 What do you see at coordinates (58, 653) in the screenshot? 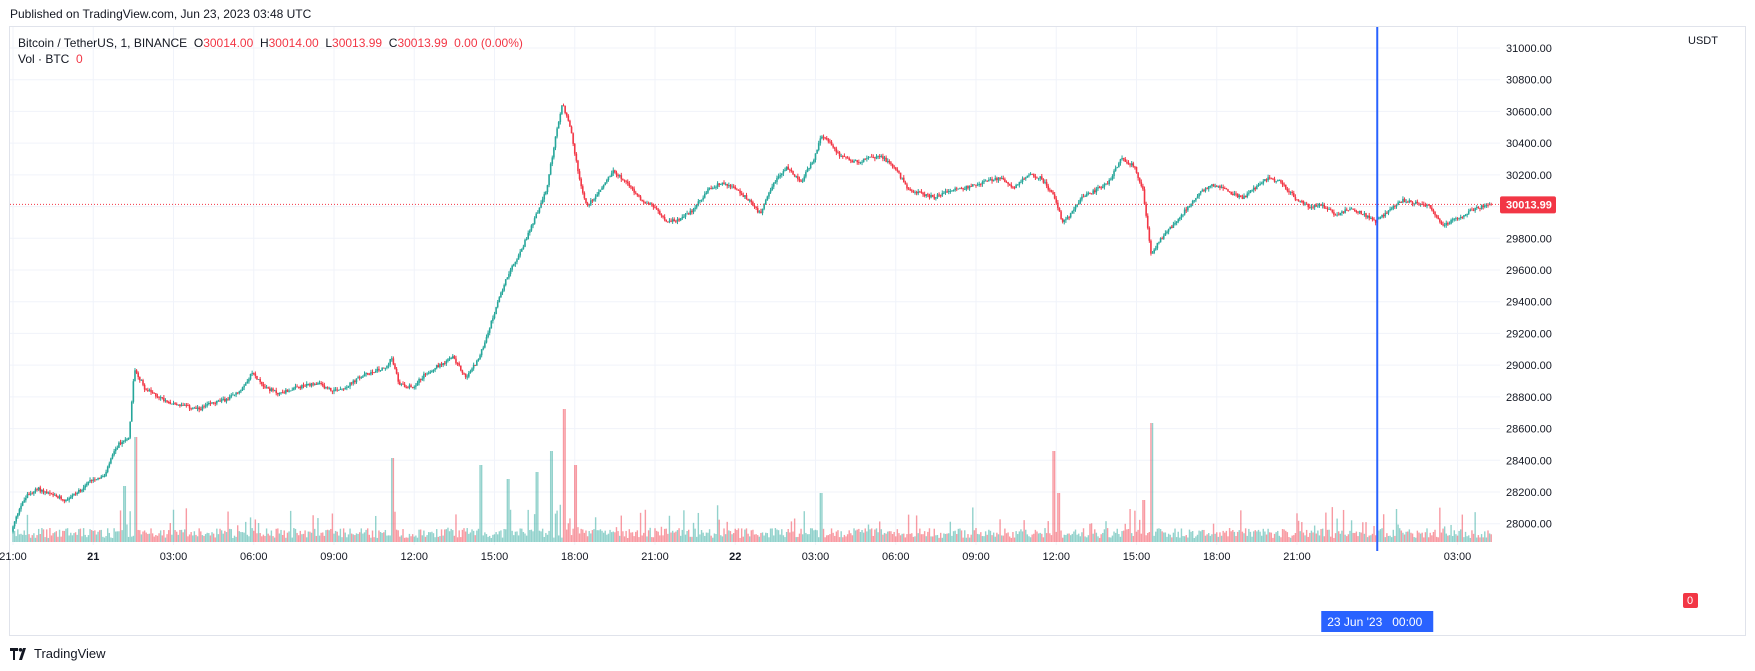
I see `tradingview-logo: TradingView` at bounding box center [58, 653].